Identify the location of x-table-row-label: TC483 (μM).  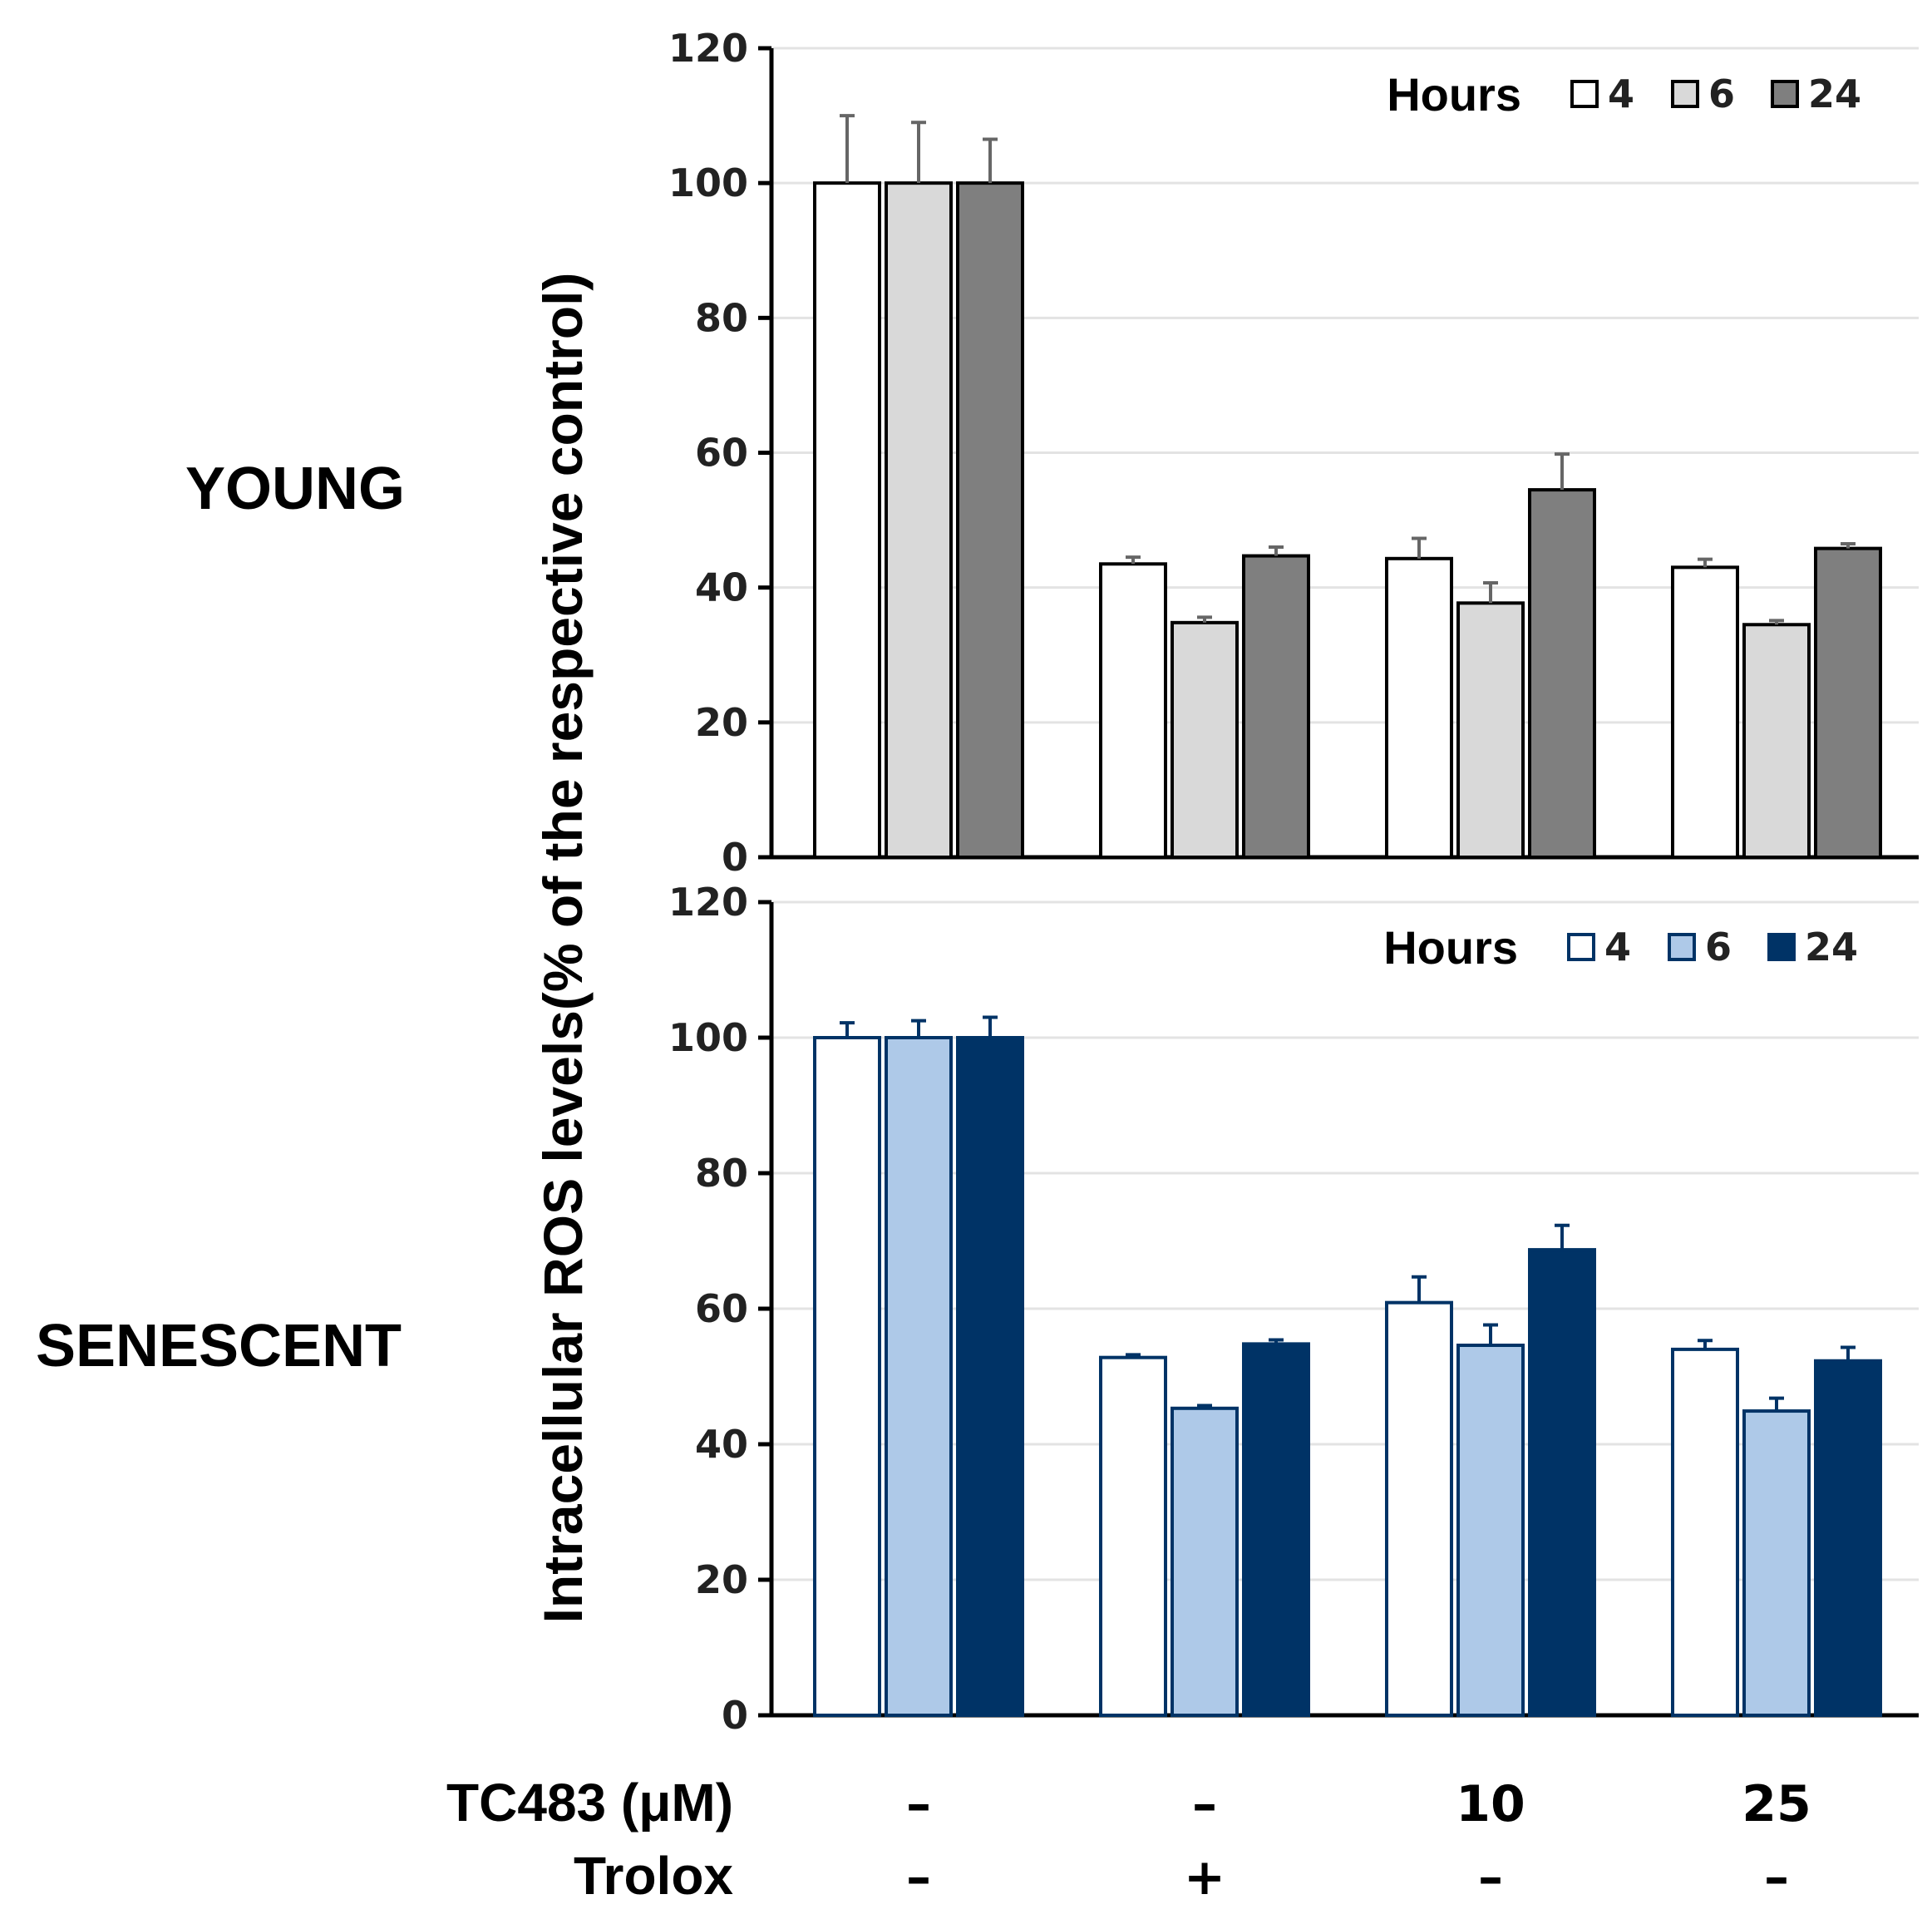
(589, 1803).